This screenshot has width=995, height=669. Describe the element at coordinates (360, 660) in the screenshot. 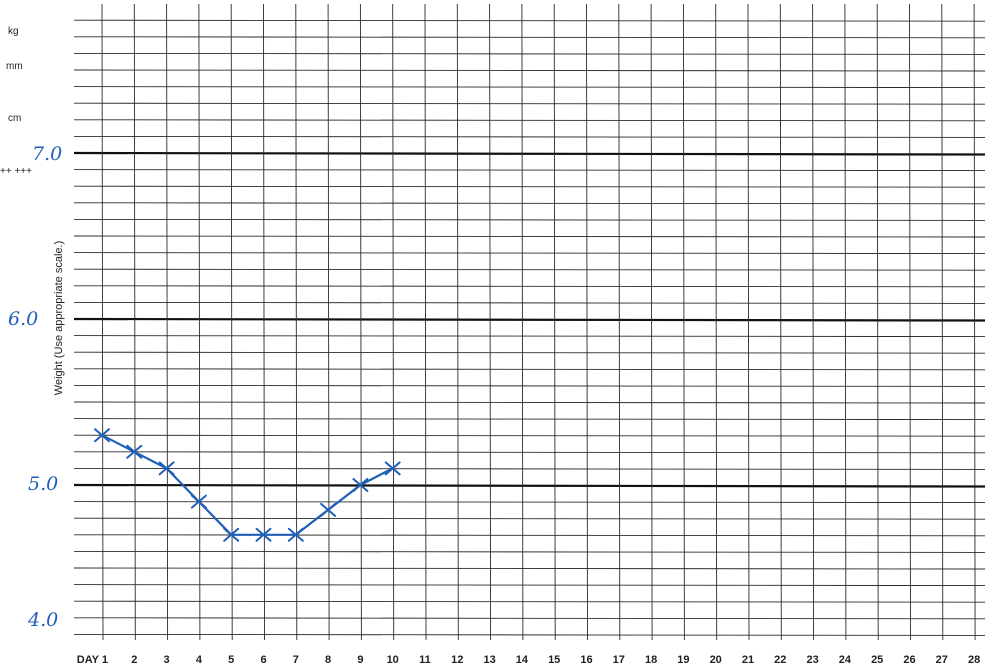

I see `x-tick-label: 9` at that location.